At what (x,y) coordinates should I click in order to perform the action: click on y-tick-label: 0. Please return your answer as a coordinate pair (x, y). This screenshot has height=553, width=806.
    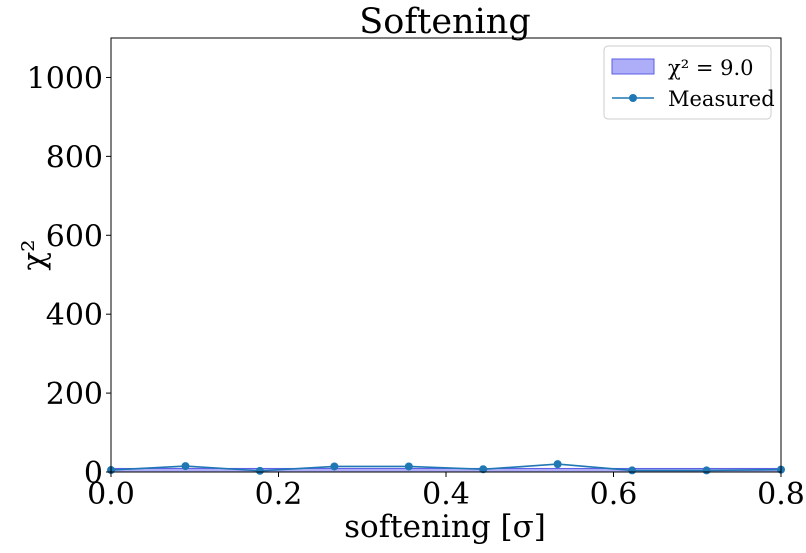
    Looking at the image, I should click on (93, 473).